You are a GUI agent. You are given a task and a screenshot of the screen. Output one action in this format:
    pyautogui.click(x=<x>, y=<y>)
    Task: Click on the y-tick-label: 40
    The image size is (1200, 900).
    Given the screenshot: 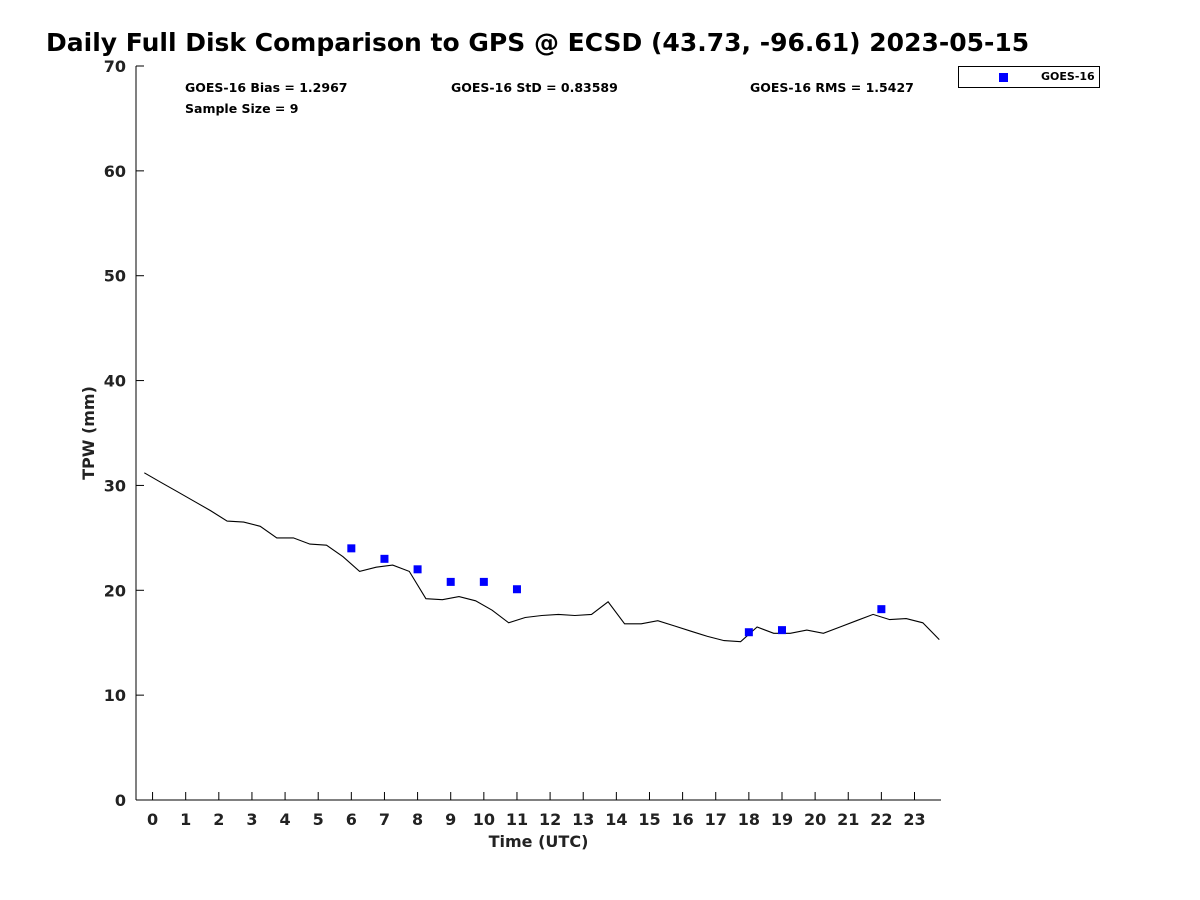 What is the action you would take?
    pyautogui.click(x=115, y=381)
    